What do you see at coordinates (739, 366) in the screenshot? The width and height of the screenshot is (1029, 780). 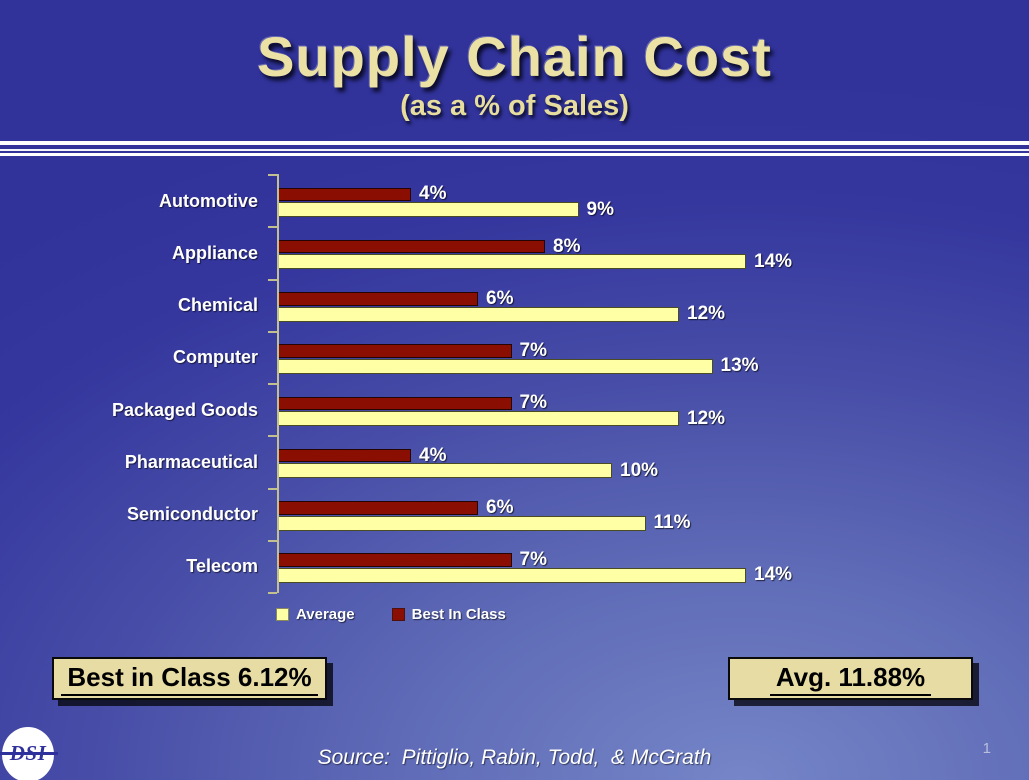 I see `bar-value-label: 13%` at bounding box center [739, 366].